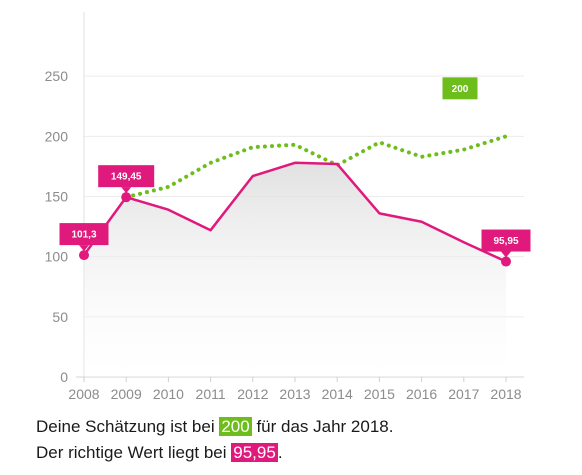  I want to click on y-tick-label: 100, so click(57, 257).